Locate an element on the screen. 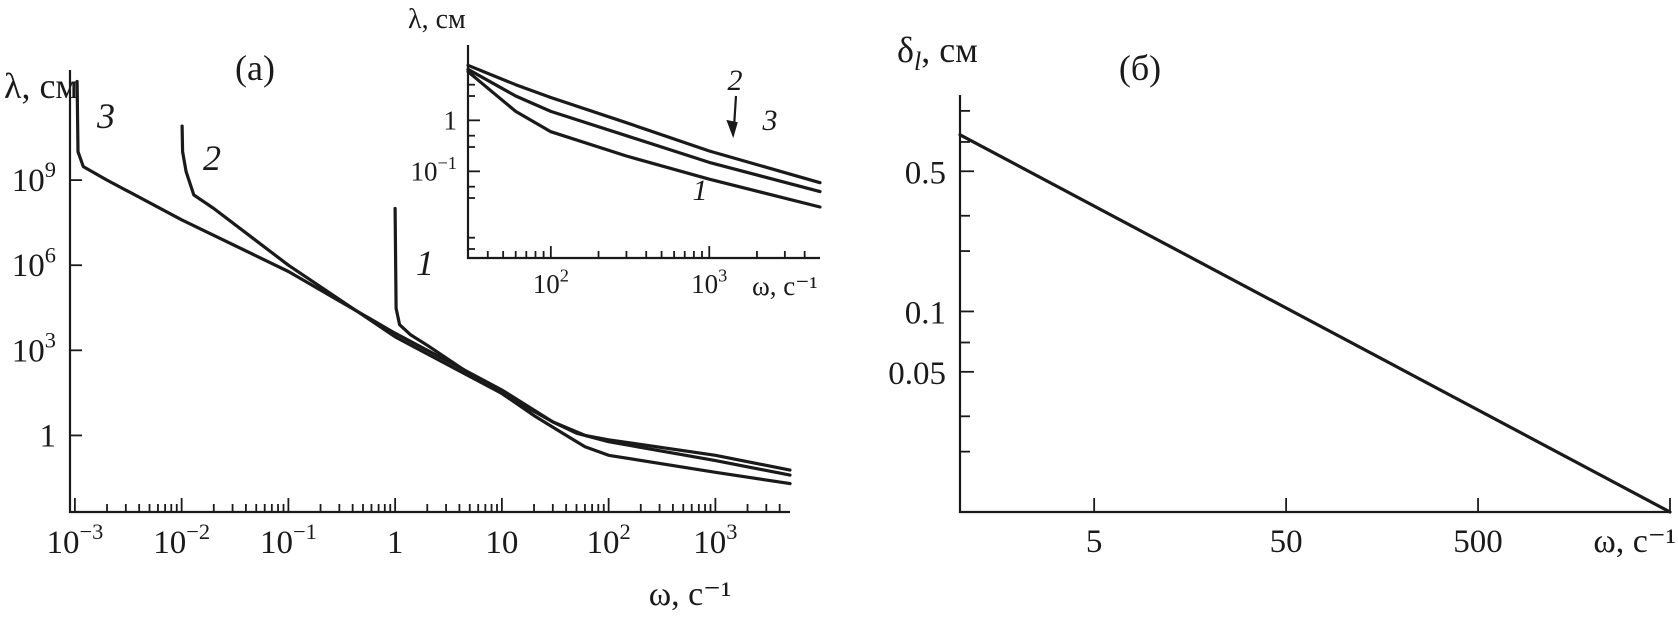 This screenshot has height=623, width=1678. series-label-1: 1 is located at coordinates (425, 263).